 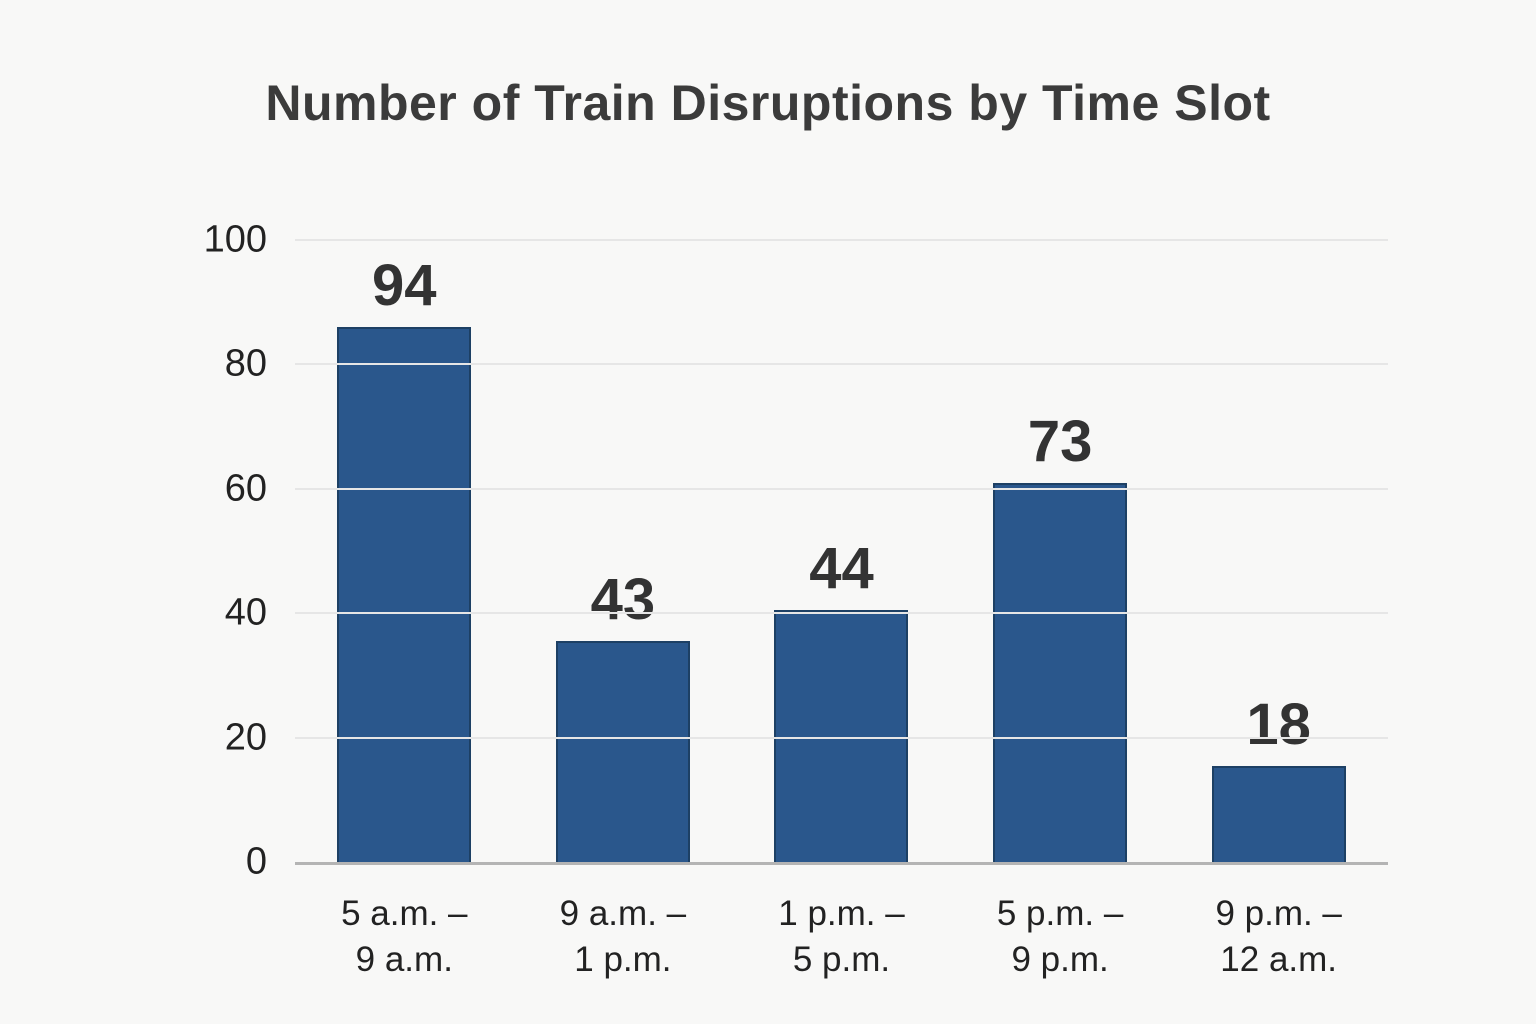 What do you see at coordinates (1278, 724) in the screenshot?
I see `bar-value-label: 18` at bounding box center [1278, 724].